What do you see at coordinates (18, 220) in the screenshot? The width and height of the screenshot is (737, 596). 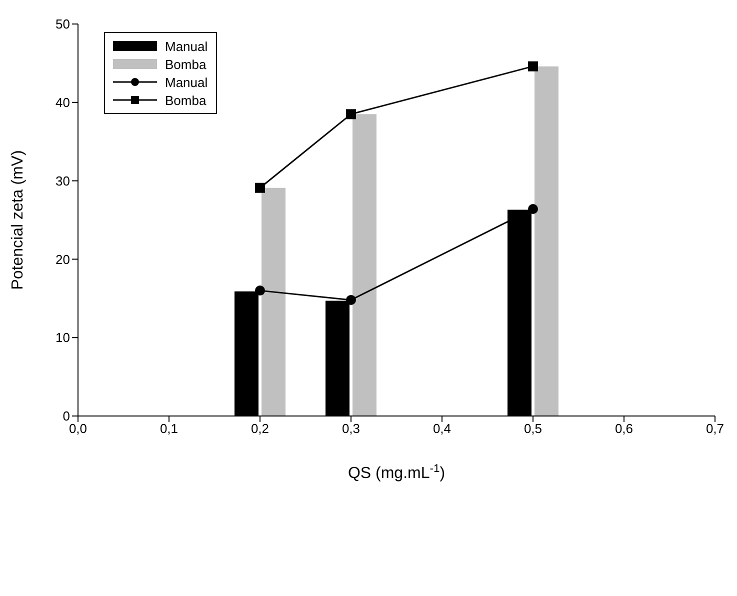 I see `y-axis-title: Potencial zeta (mV)` at bounding box center [18, 220].